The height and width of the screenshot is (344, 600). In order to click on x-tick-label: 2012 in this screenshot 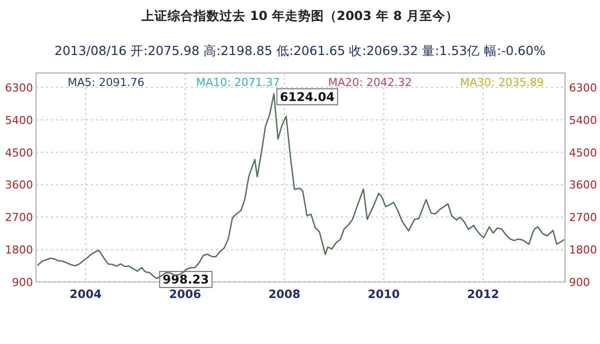, I will do `click(483, 294)`.